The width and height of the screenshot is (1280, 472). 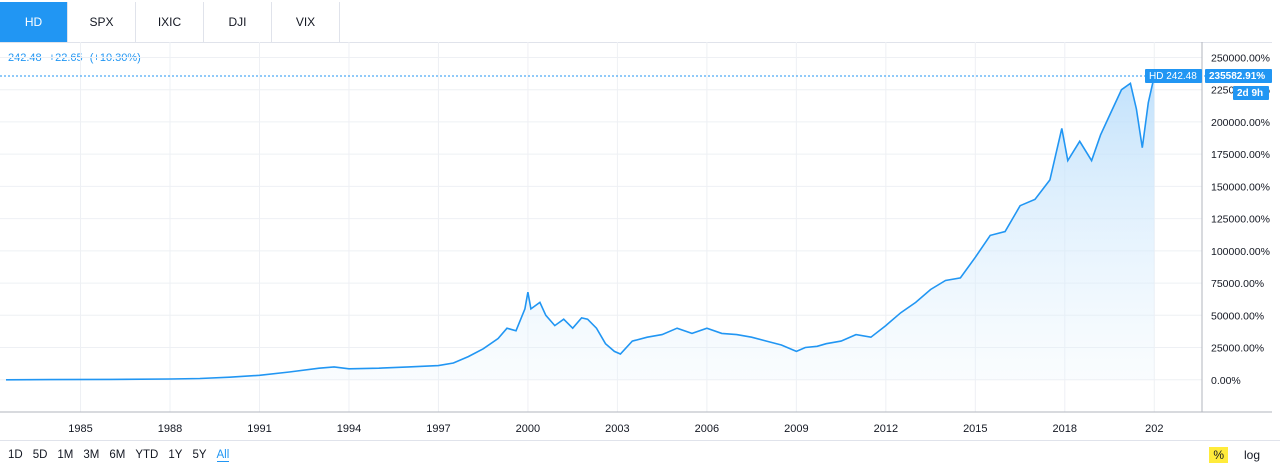 I want to click on scale-options: % log, so click(x=1230, y=455).